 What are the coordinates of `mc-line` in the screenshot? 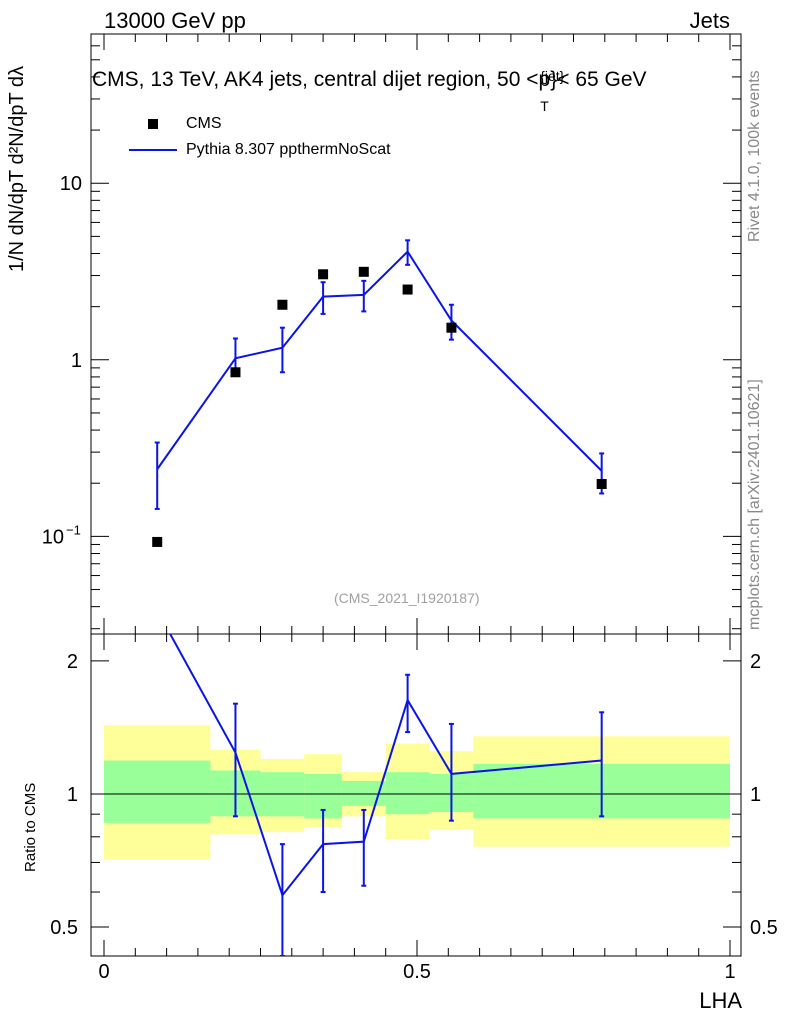 It's located at (379, 361).